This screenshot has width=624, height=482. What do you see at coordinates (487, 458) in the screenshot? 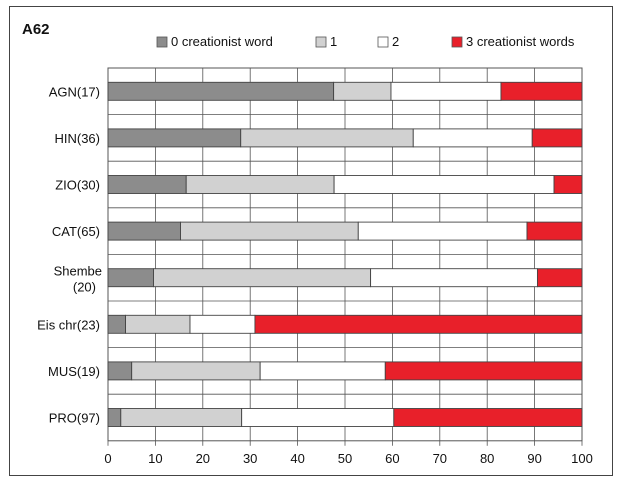
I see `x-tick-label: 80` at bounding box center [487, 458].